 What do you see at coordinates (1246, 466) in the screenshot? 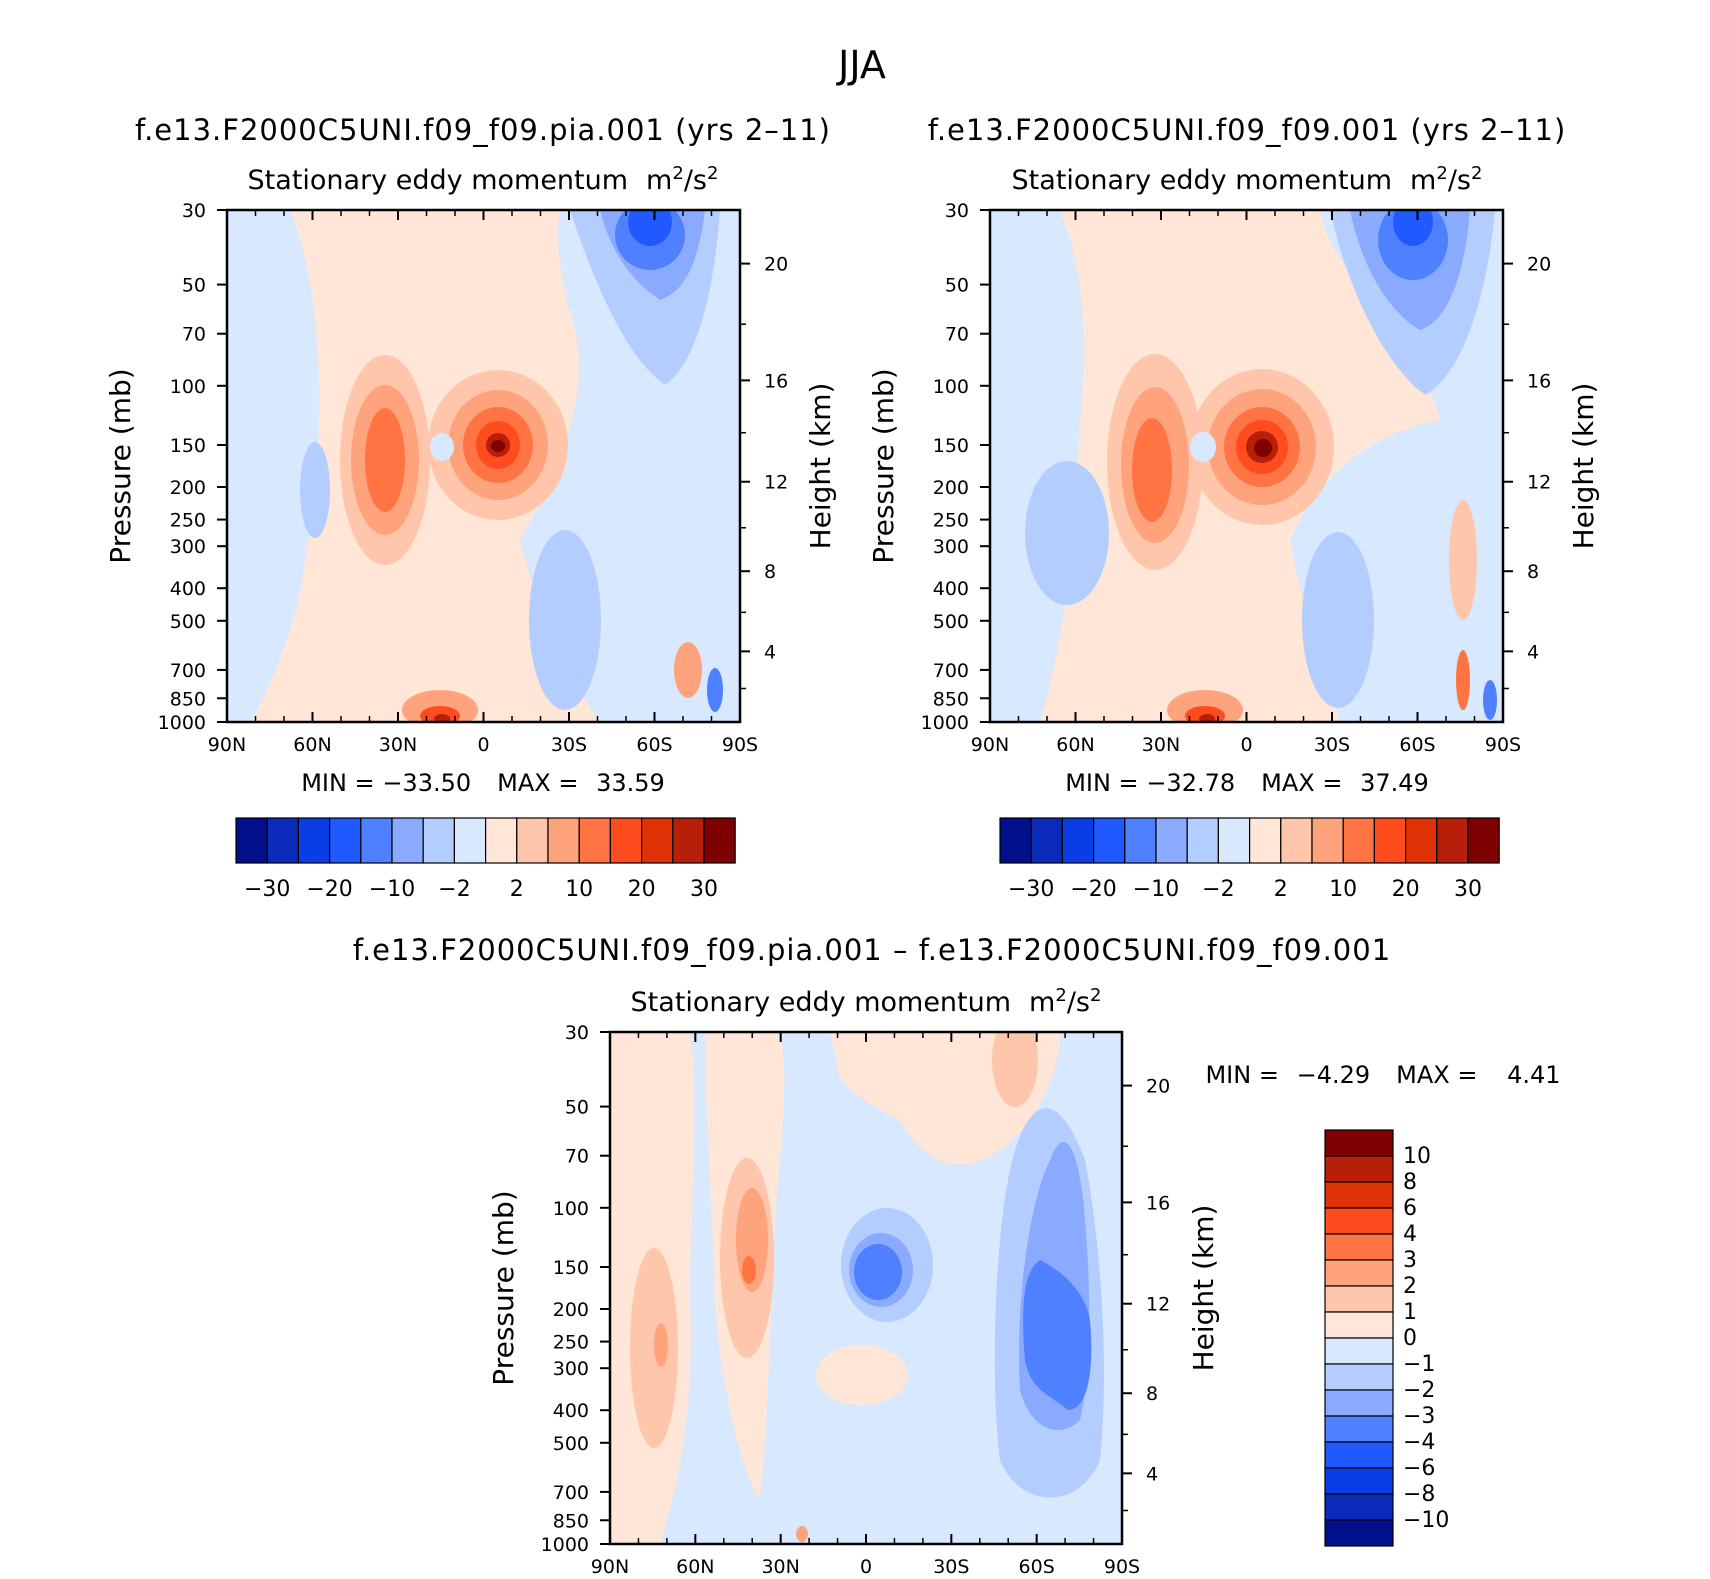
I see `panel-control-field` at bounding box center [1246, 466].